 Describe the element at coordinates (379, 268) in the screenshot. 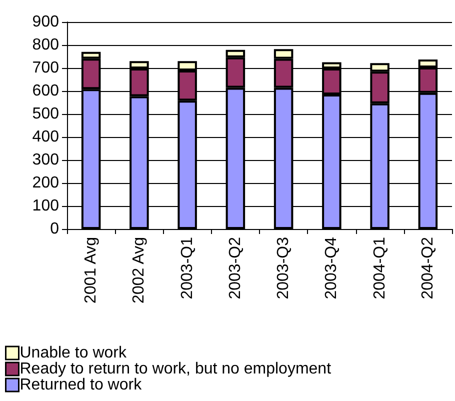

I see `x-tick-label: 2004-Q1` at that location.